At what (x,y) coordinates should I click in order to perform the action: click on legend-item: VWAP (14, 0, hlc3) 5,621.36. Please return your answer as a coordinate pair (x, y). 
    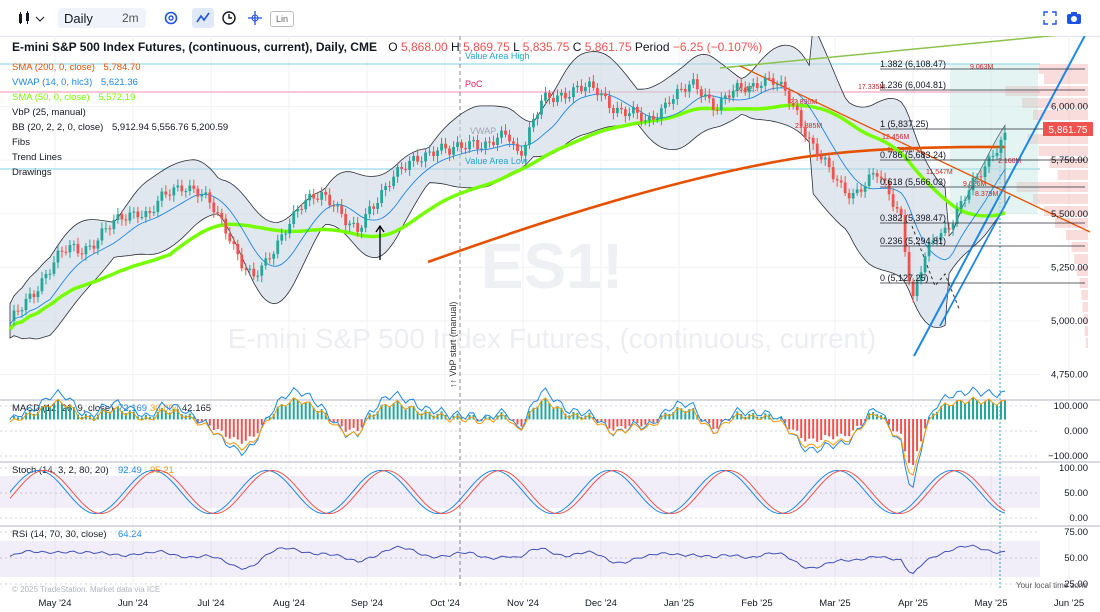
    Looking at the image, I should click on (120, 82).